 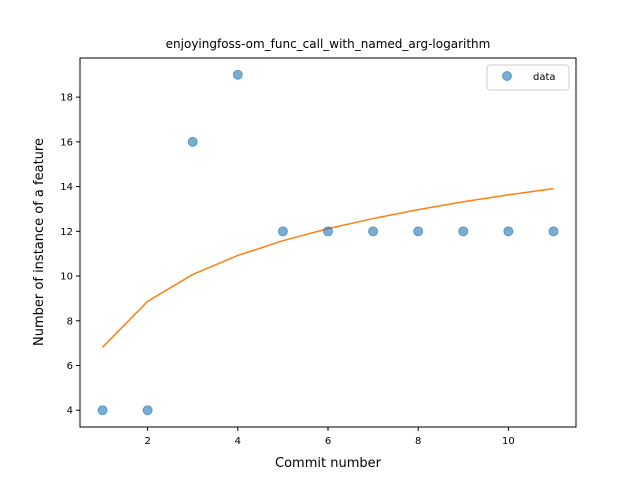 What do you see at coordinates (328, 463) in the screenshot?
I see `x-axis-label: Commit number` at bounding box center [328, 463].